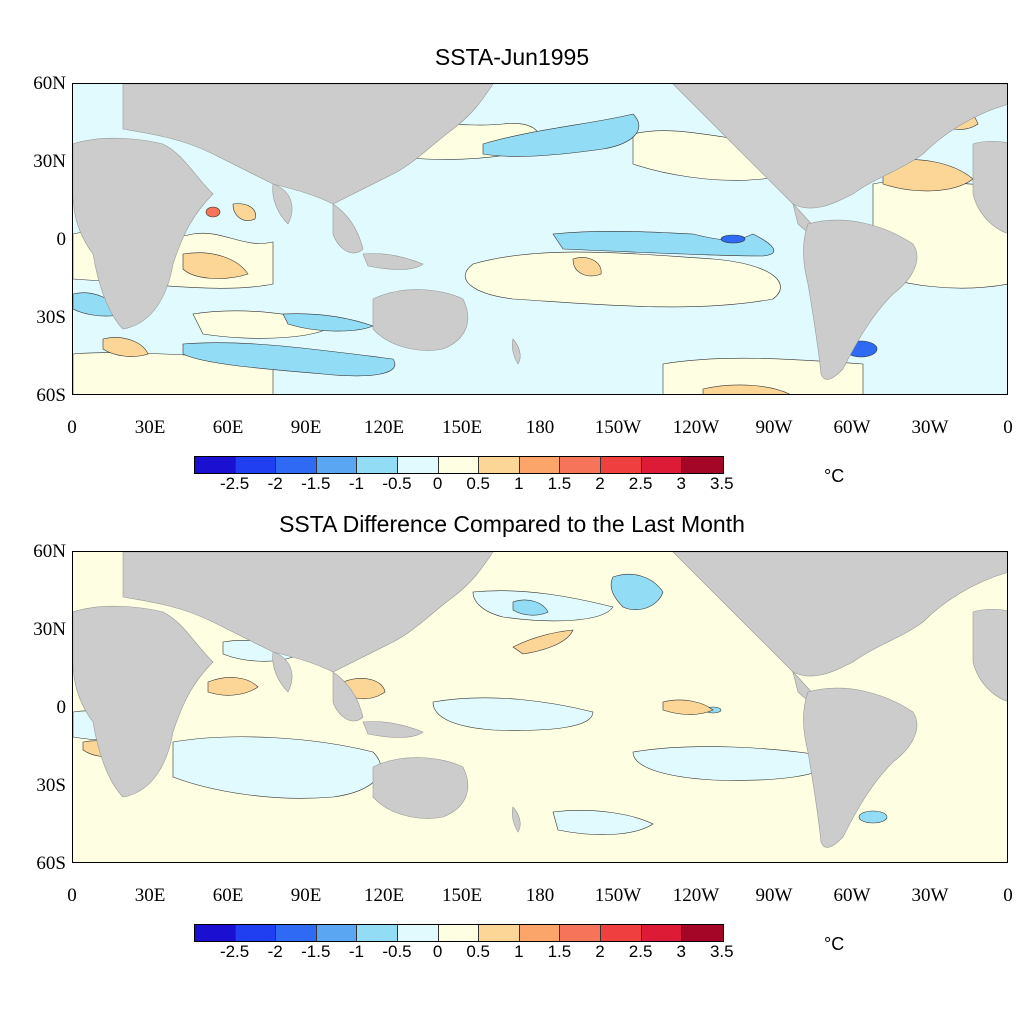 This screenshot has height=1024, width=1024. Describe the element at coordinates (462, 895) in the screenshot. I see `panel2-lon-150e: 150E` at that location.